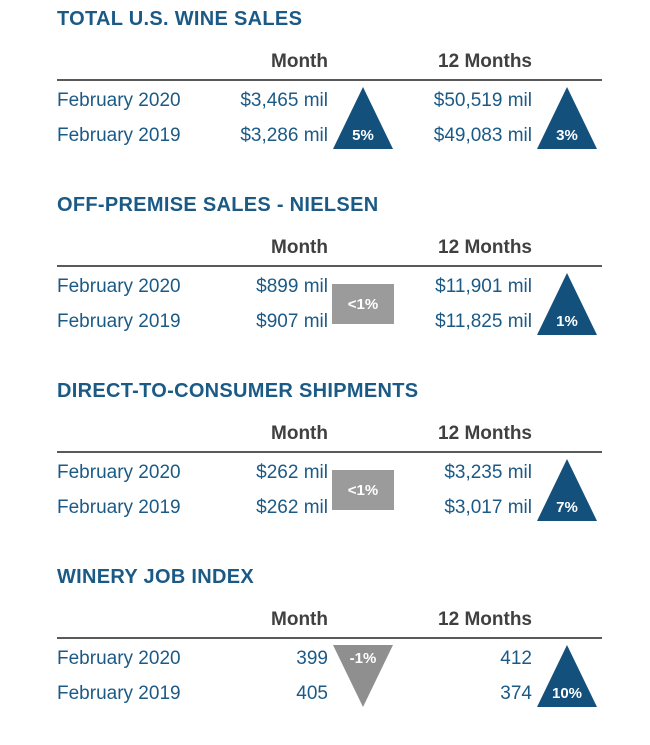 The width and height of the screenshot is (650, 745). I want to click on twelve-months-value: 374, so click(516, 693).